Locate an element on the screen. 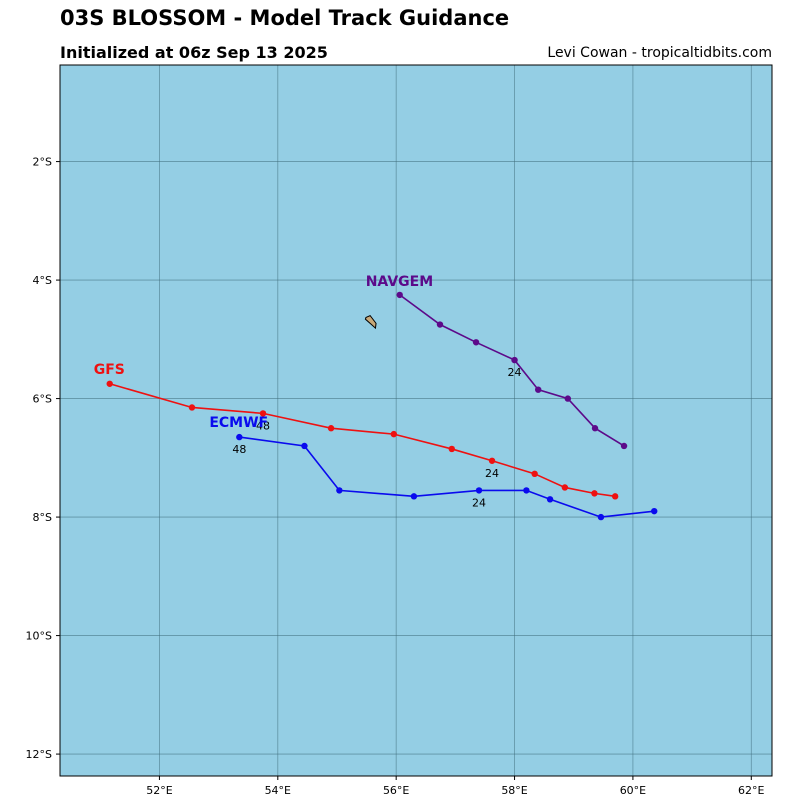 The image size is (800, 800). model-label-gfs: GFS is located at coordinates (109, 370).